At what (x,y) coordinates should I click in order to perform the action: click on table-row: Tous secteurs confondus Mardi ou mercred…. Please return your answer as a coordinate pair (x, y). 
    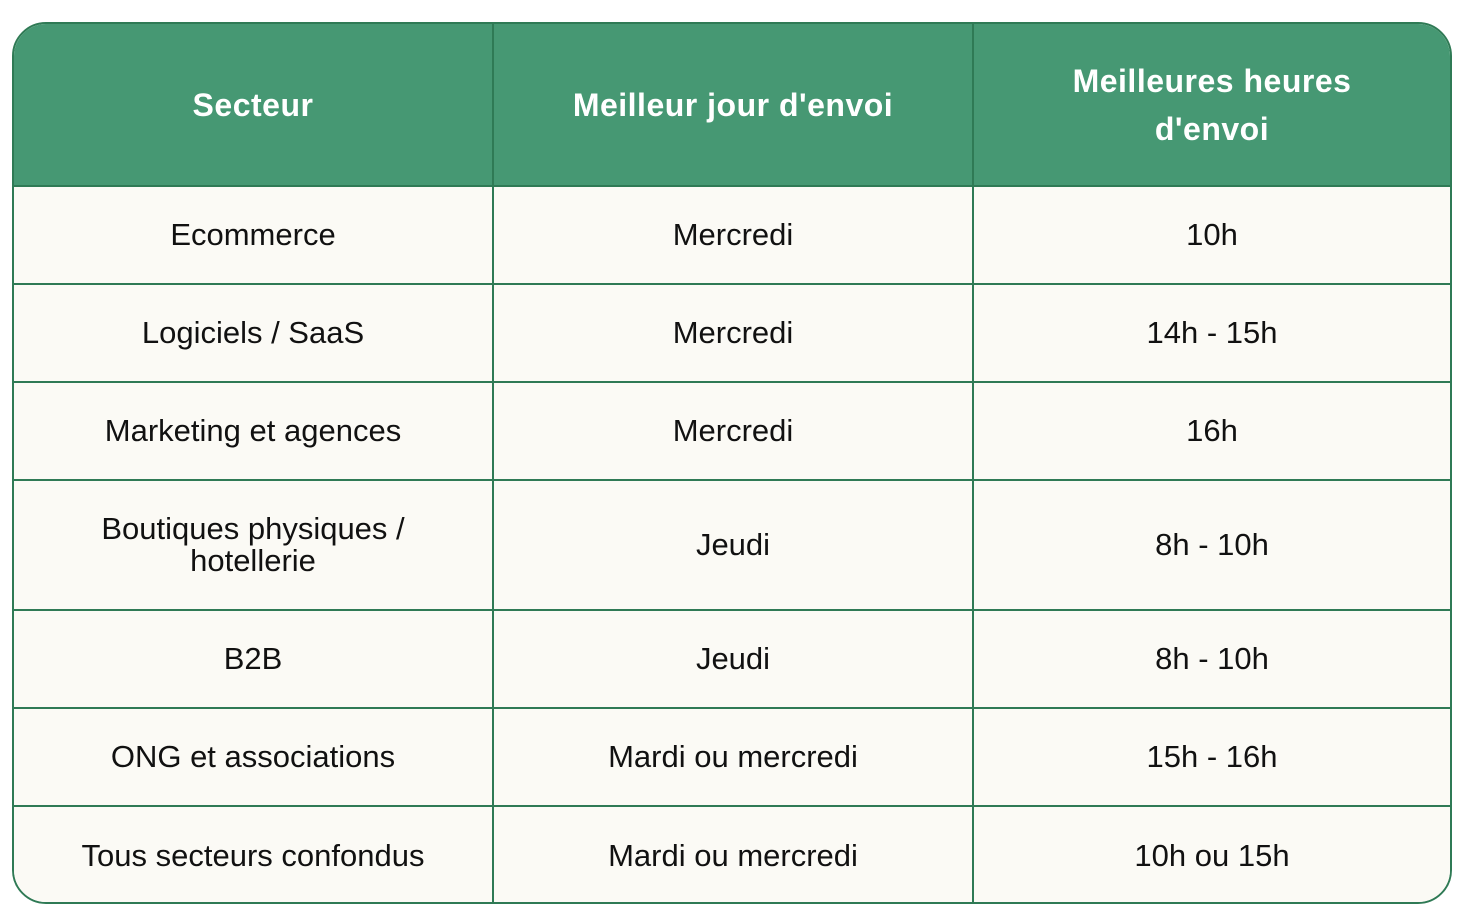
    Looking at the image, I should click on (732, 854).